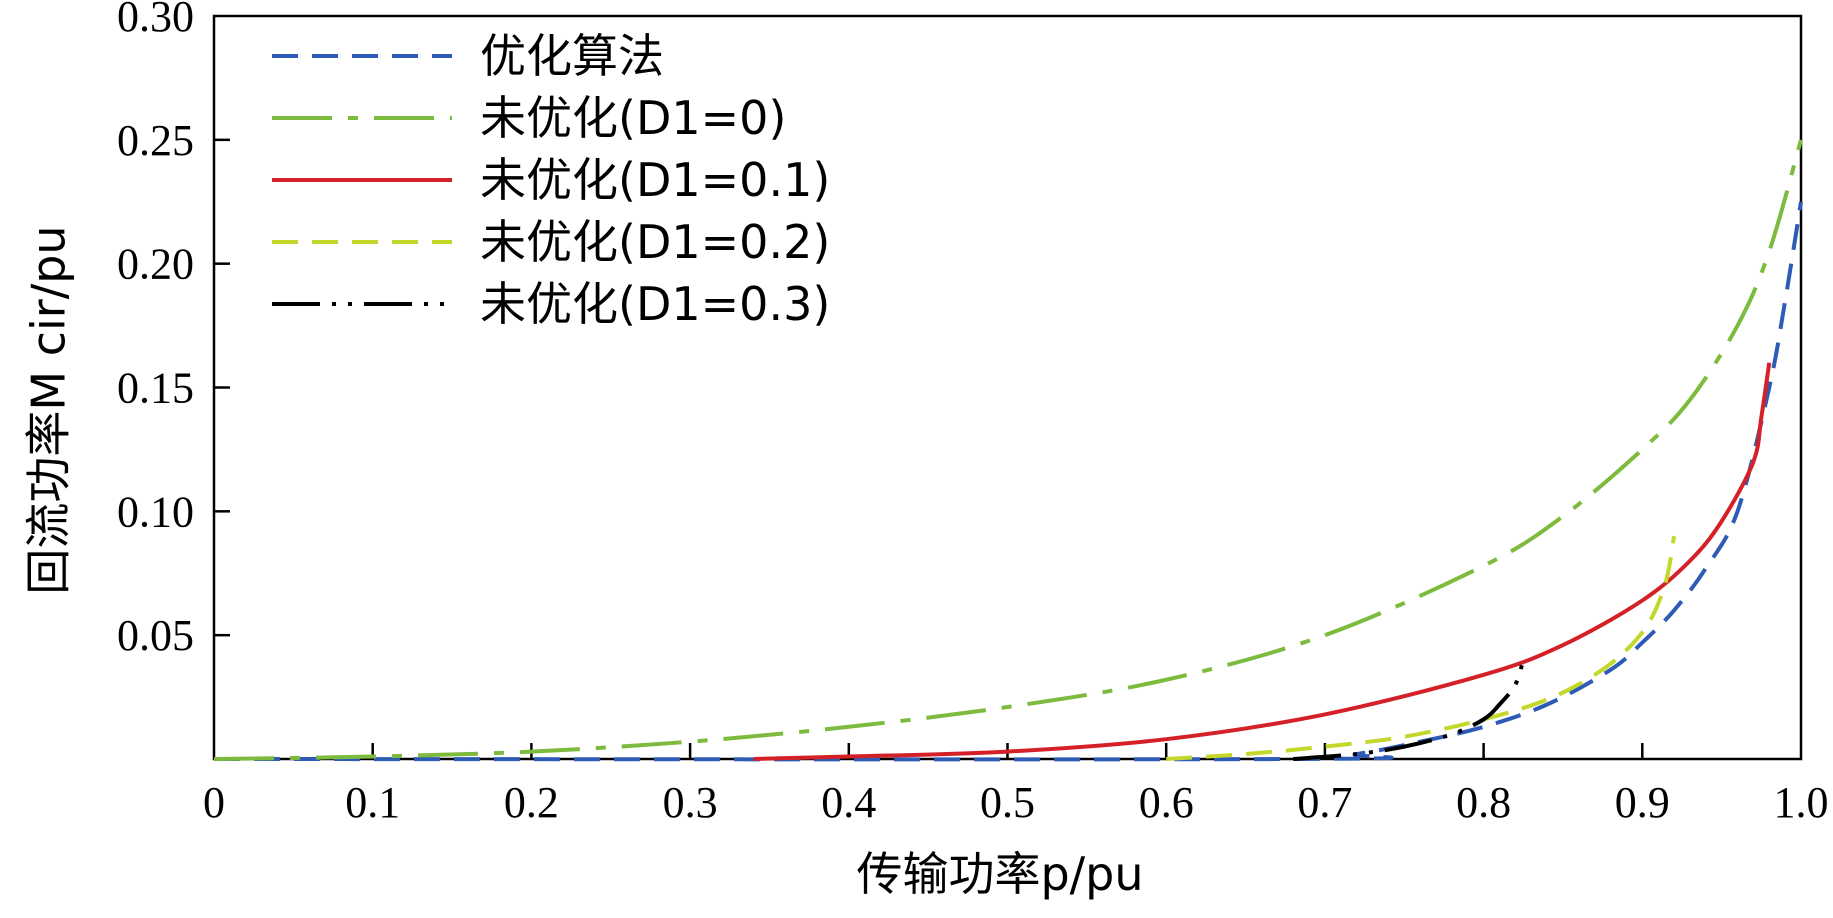 This screenshot has width=1833, height=918. Describe the element at coordinates (655, 304) in the screenshot. I see `legend-label-5: 未优化(D1=0.3)` at that location.